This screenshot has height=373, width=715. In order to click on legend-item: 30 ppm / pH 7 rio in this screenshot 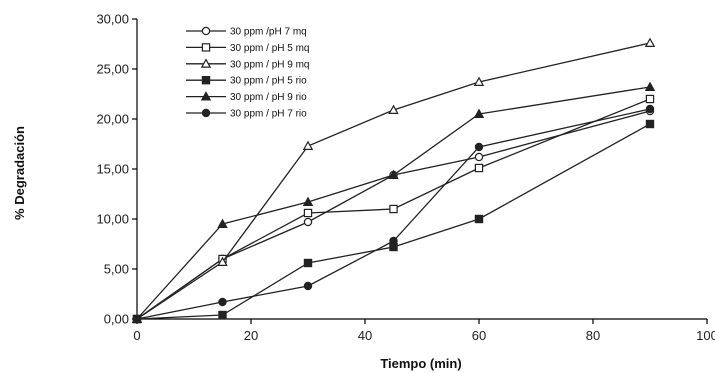, I will do `click(246, 114)`.